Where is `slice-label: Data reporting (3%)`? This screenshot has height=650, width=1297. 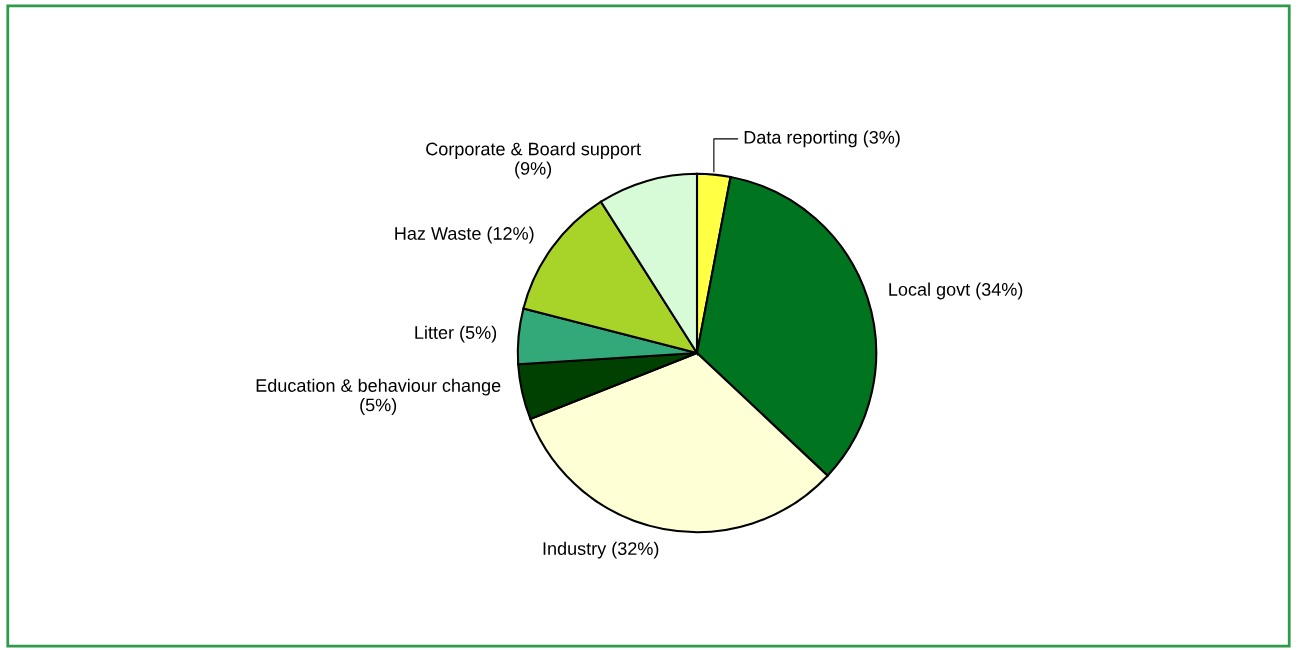
slice-label: Data reporting (3%) is located at coordinates (822, 139).